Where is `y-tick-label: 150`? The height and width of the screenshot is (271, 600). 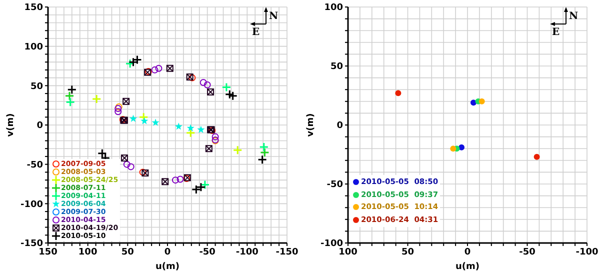
y-tick-label: 150 is located at coordinates (33, 8).